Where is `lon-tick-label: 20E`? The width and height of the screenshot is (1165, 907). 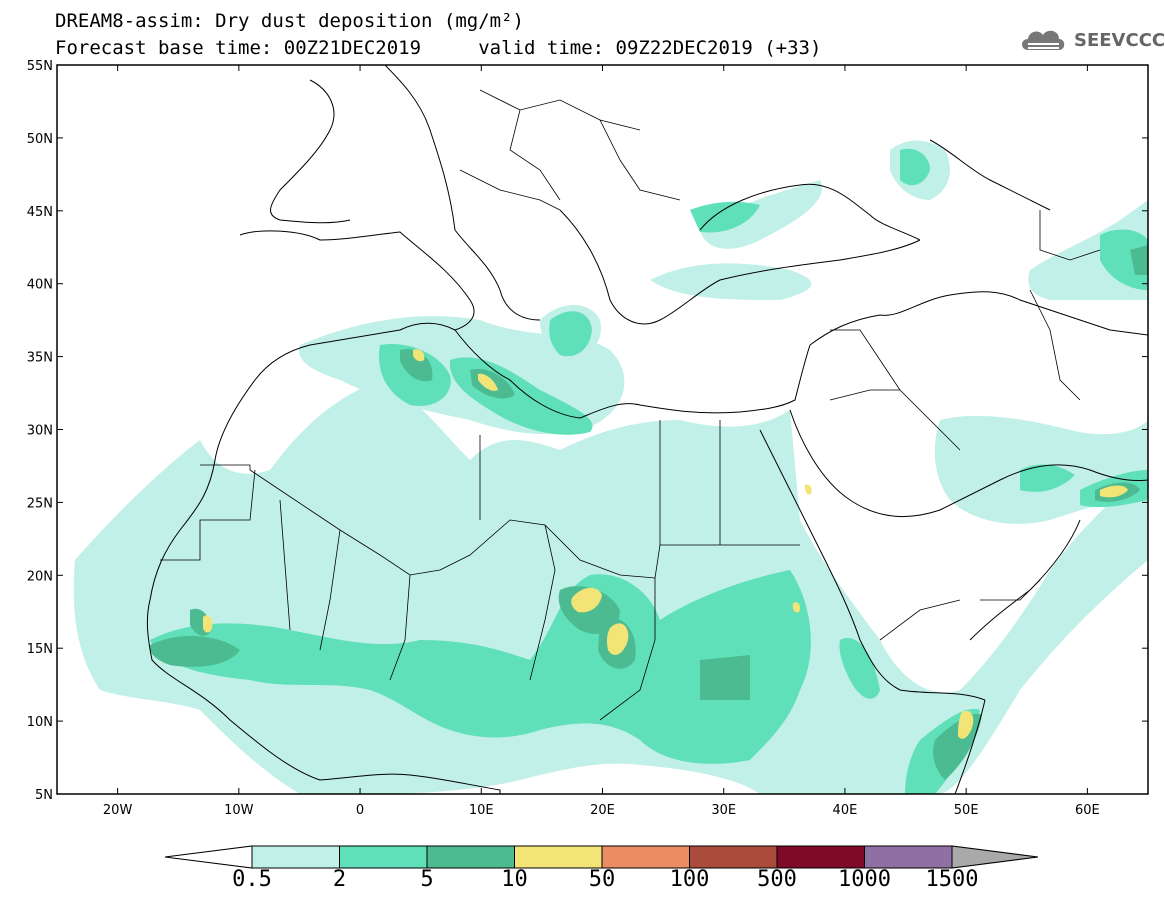
lon-tick-label: 20E is located at coordinates (602, 810).